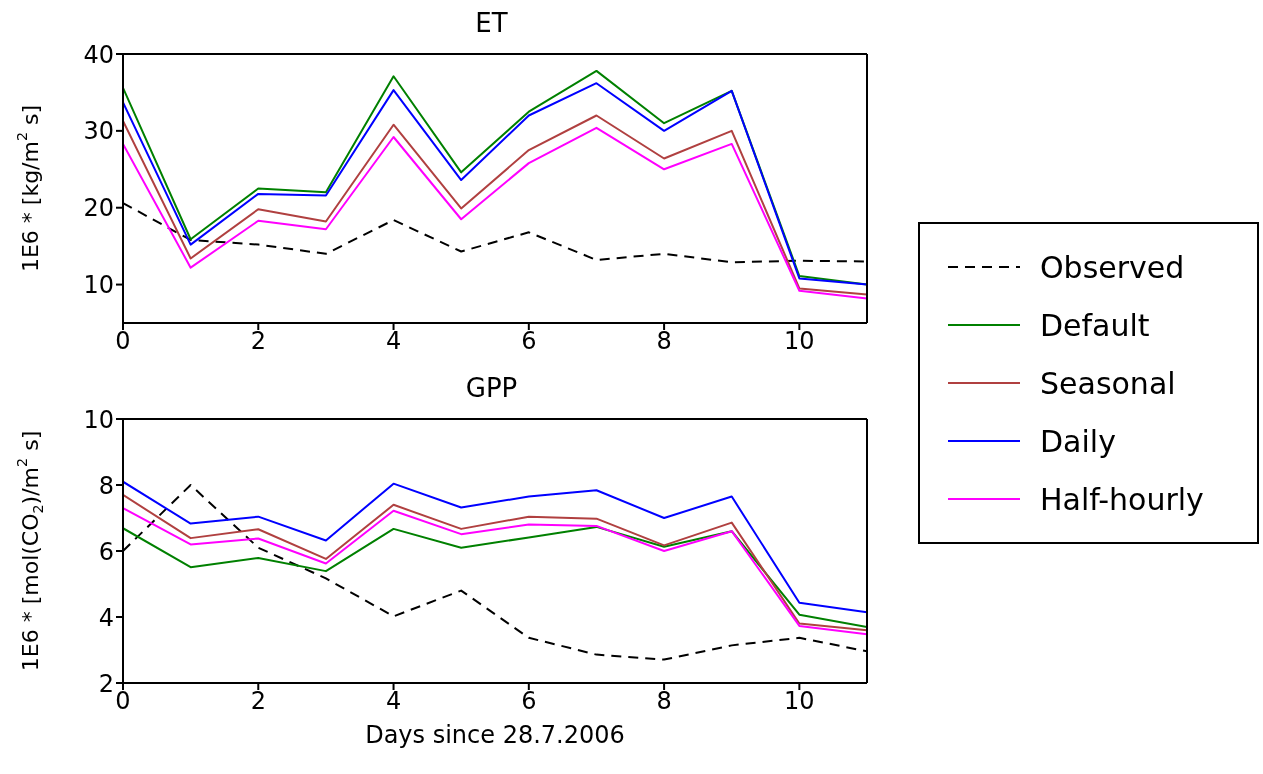 Image resolution: width=1263 pixels, height=774 pixels. What do you see at coordinates (1122, 499) in the screenshot?
I see `legend-label: Half-hourly` at bounding box center [1122, 499].